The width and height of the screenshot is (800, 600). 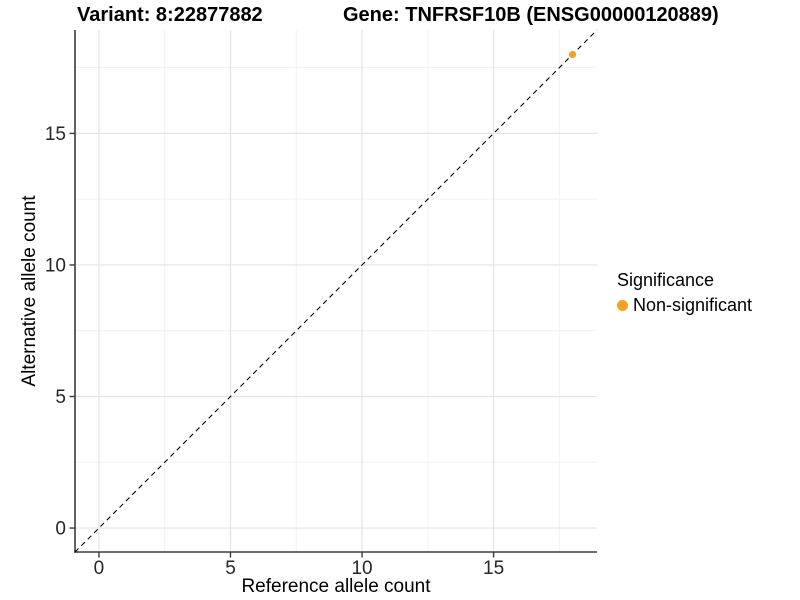 What do you see at coordinates (531, 15) in the screenshot?
I see `gene-title: Gene: TNFRSF10B (ENSG00000120889)` at bounding box center [531, 15].